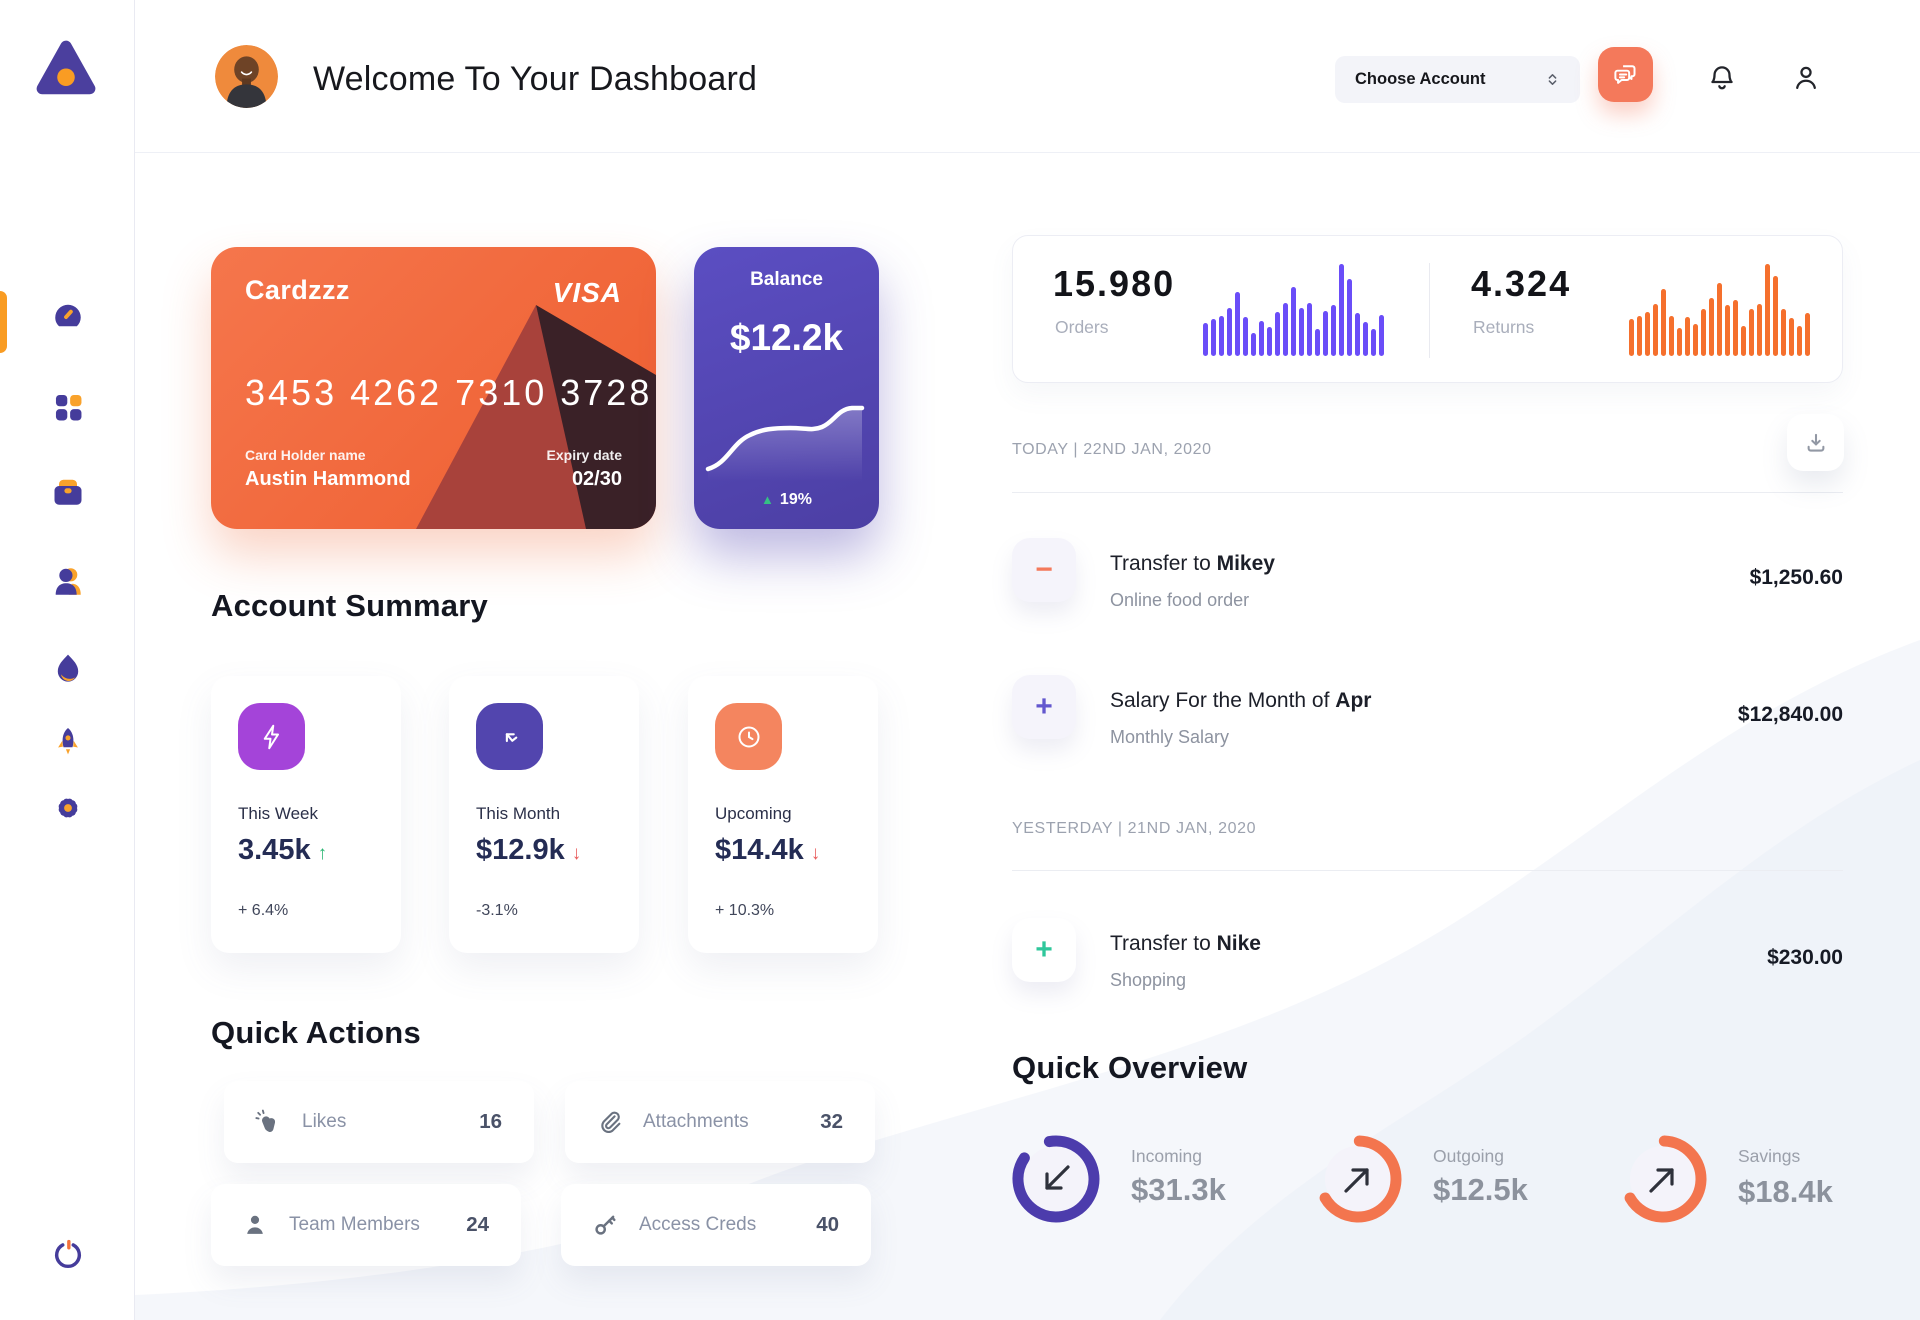 The width and height of the screenshot is (1920, 1320). I want to click on gear-icon, so click(68, 808).